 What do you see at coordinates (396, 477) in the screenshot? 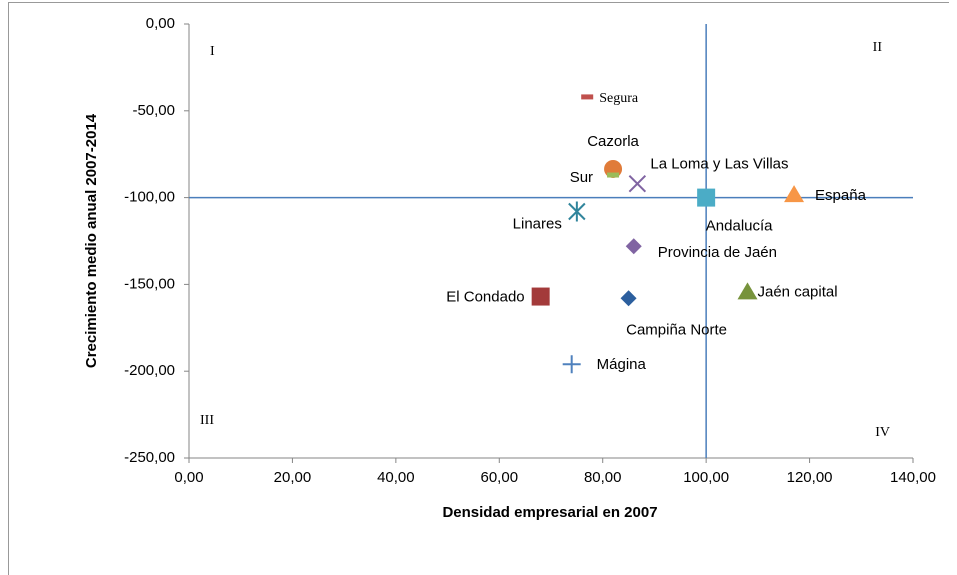
I see `x-tick-label: 40,00` at bounding box center [396, 477].